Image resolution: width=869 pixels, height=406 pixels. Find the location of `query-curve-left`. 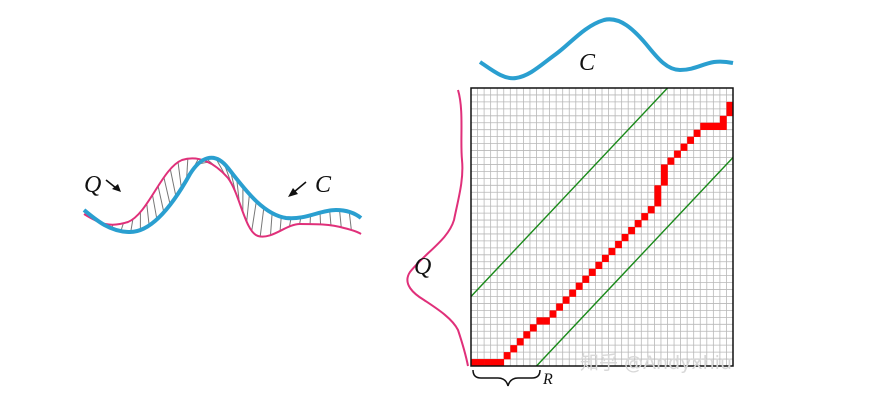

query-curve-left is located at coordinates (222, 197).